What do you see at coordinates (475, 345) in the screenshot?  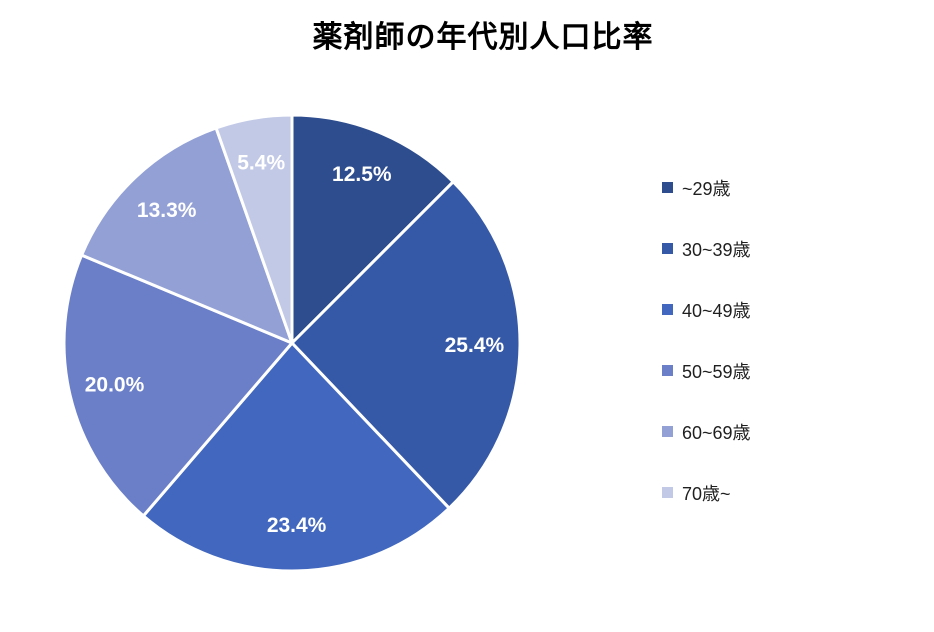 I see `slice-label-30~39歳: 25.4%` at bounding box center [475, 345].